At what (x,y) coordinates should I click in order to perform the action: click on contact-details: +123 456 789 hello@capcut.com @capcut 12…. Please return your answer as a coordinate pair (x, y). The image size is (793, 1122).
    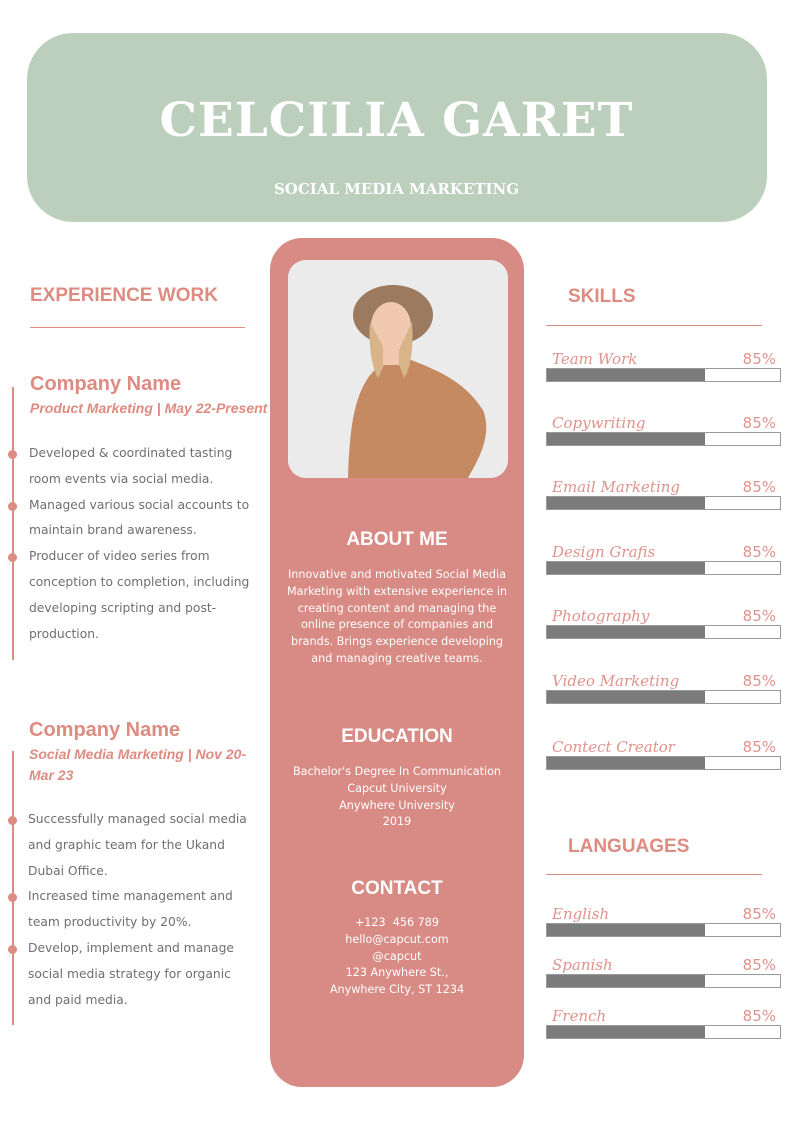
    Looking at the image, I should click on (397, 957).